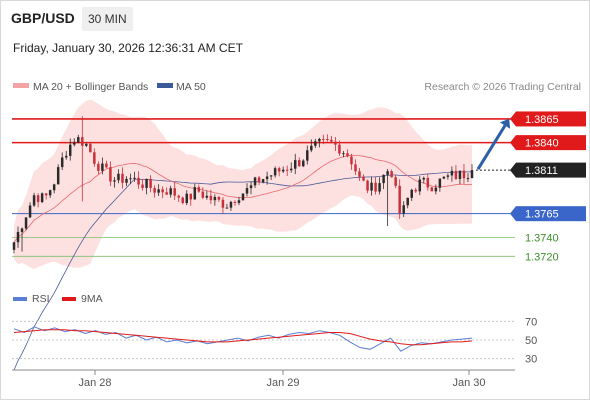 Image resolution: width=590 pixels, height=400 pixels. Describe the element at coordinates (505, 123) in the screenshot. I see `forecast-arrow-head` at that location.